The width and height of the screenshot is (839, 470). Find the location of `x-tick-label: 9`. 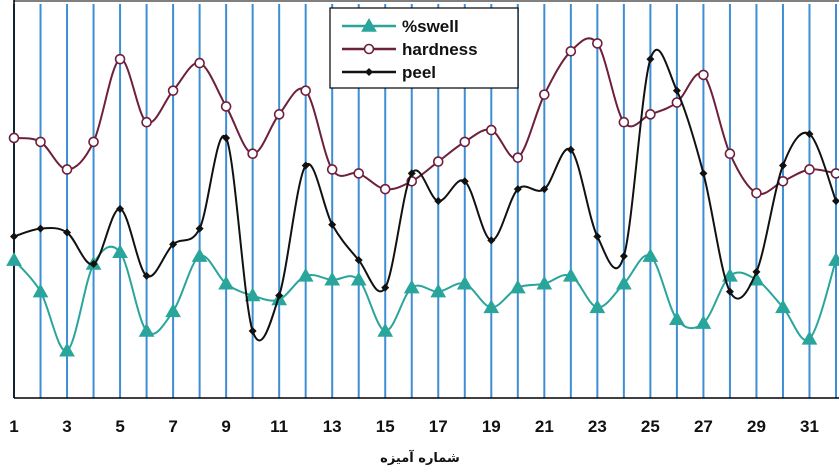

x-tick-label: 9 is located at coordinates (225, 426).